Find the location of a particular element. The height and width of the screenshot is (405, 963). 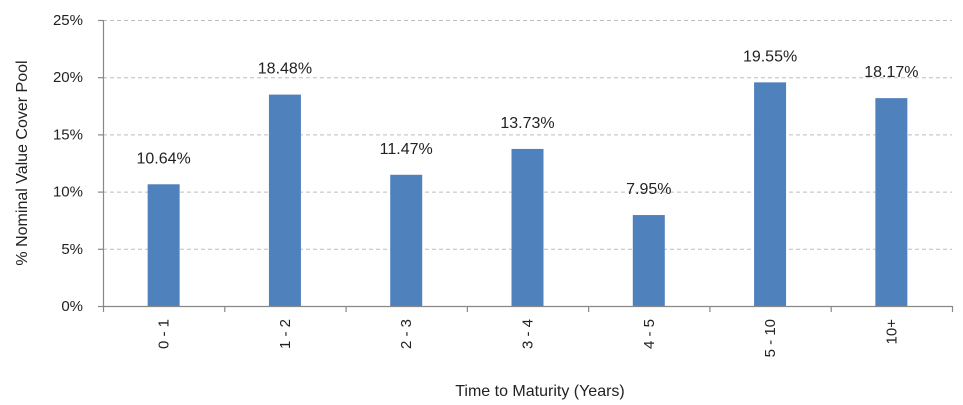

y-tick-labels: 0% 5% 10% 15% 20% 25% is located at coordinates (68, 163).